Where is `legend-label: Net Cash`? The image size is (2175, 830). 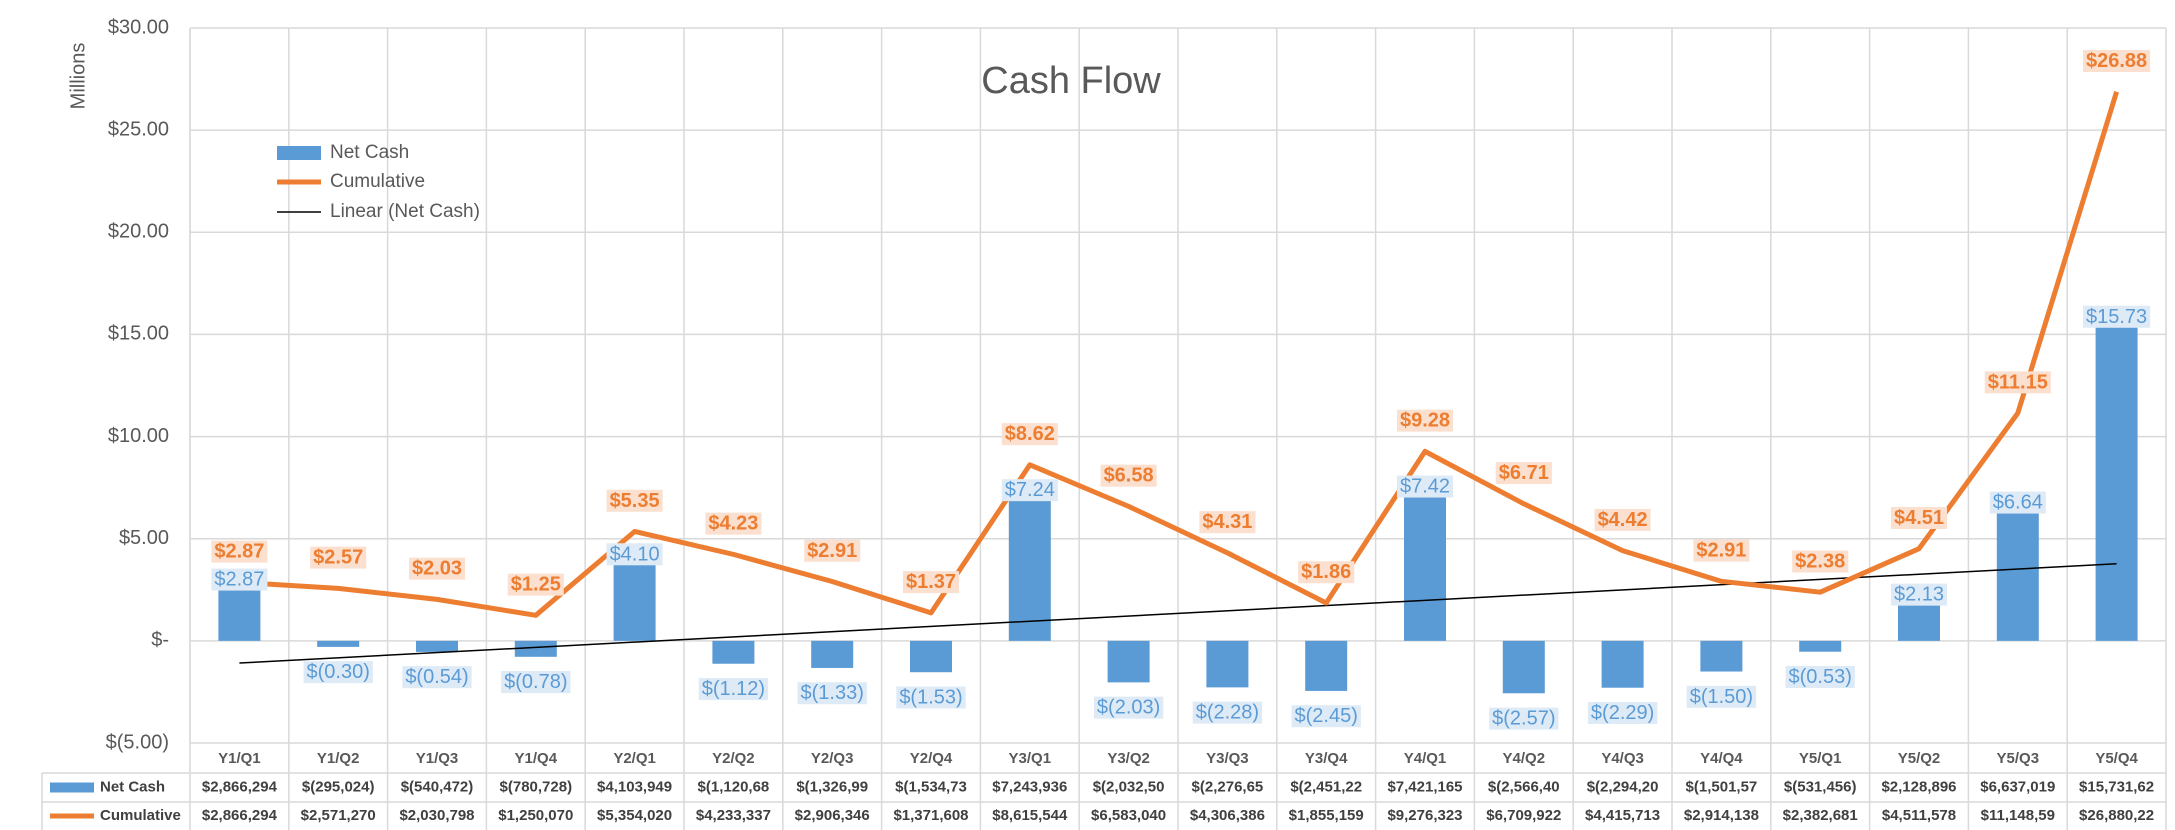 legend-label: Net Cash is located at coordinates (369, 152).